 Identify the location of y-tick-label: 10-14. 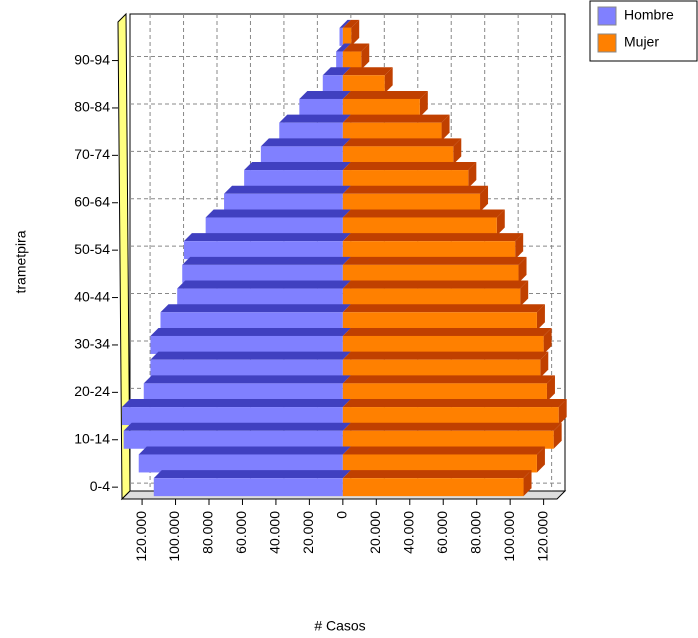
(92, 438).